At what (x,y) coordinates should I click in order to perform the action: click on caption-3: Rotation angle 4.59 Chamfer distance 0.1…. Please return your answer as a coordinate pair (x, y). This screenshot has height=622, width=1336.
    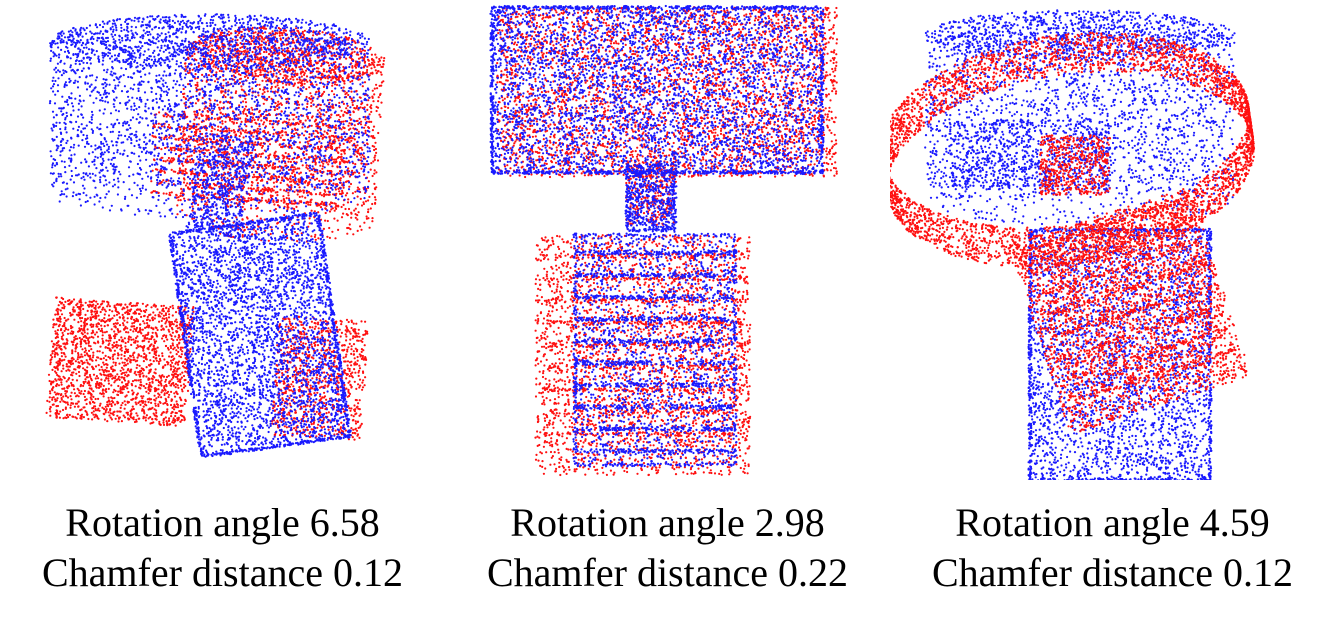
    Looking at the image, I should click on (1112, 548).